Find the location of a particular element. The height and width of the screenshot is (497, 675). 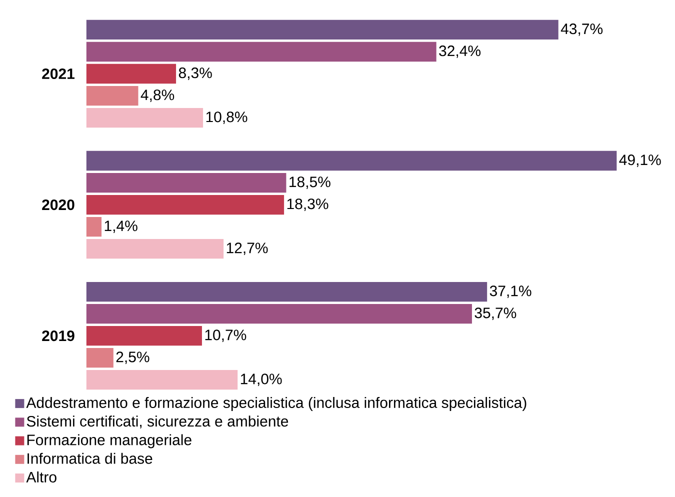

data-label: 37,1% is located at coordinates (511, 292).